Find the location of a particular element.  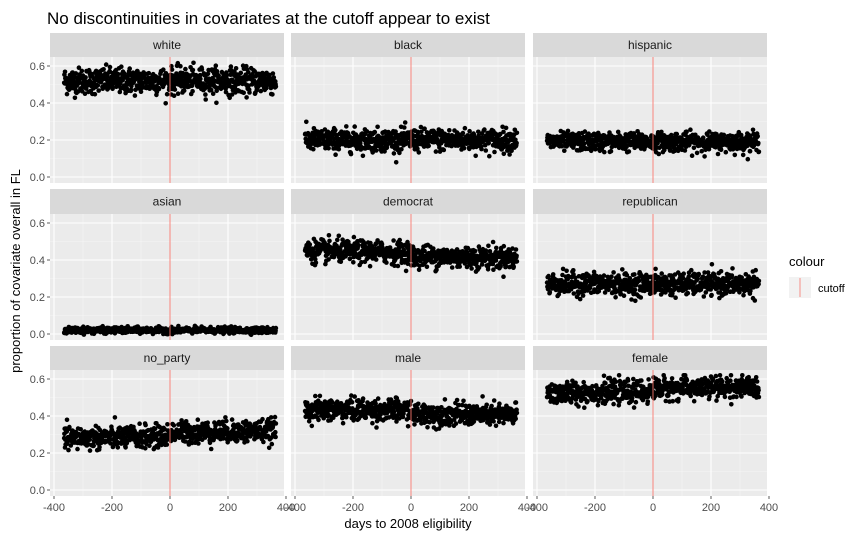

facet-no_party: no_party is located at coordinates (168, 421).